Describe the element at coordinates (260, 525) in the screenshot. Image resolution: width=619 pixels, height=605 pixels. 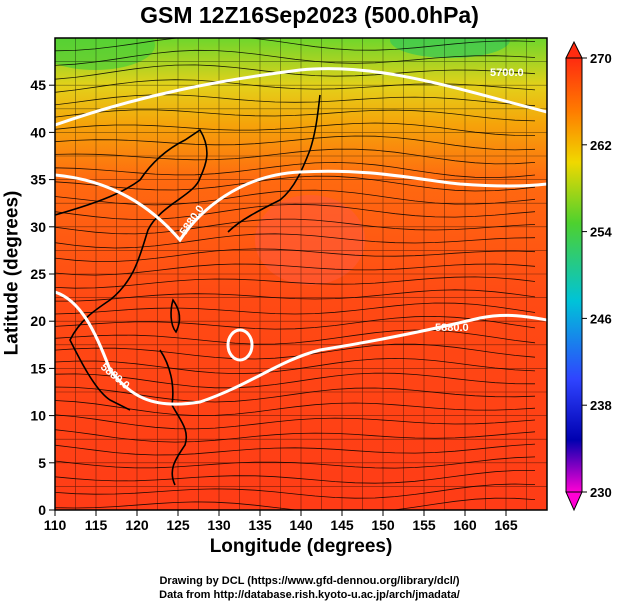
I see `x-tick-label: 135` at that location.